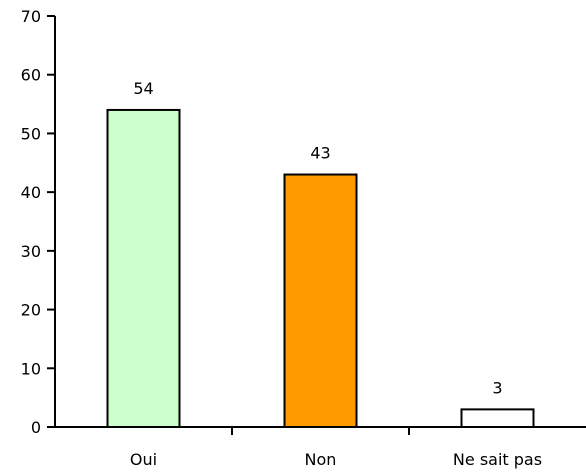  I want to click on x-tick-label: Non, so click(321, 459).